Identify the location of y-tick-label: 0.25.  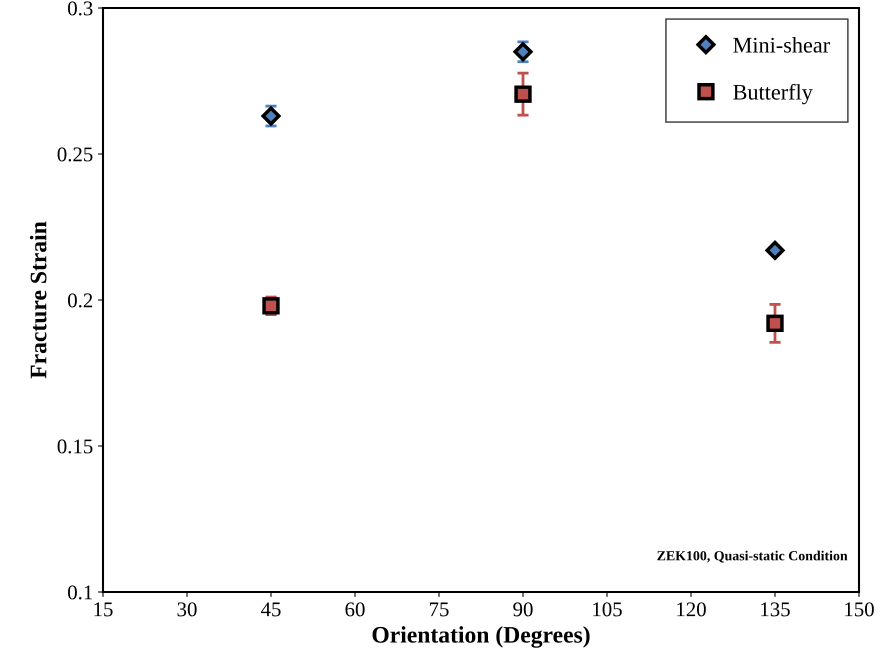
(75, 154).